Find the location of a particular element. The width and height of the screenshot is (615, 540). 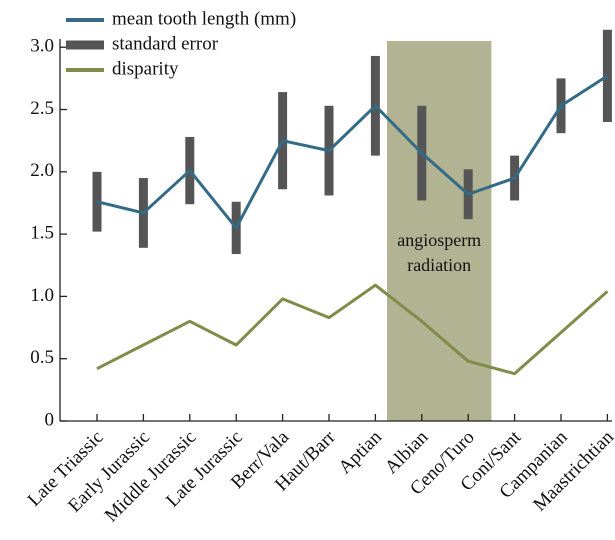

y-tick-label: 0 is located at coordinates (50, 419).